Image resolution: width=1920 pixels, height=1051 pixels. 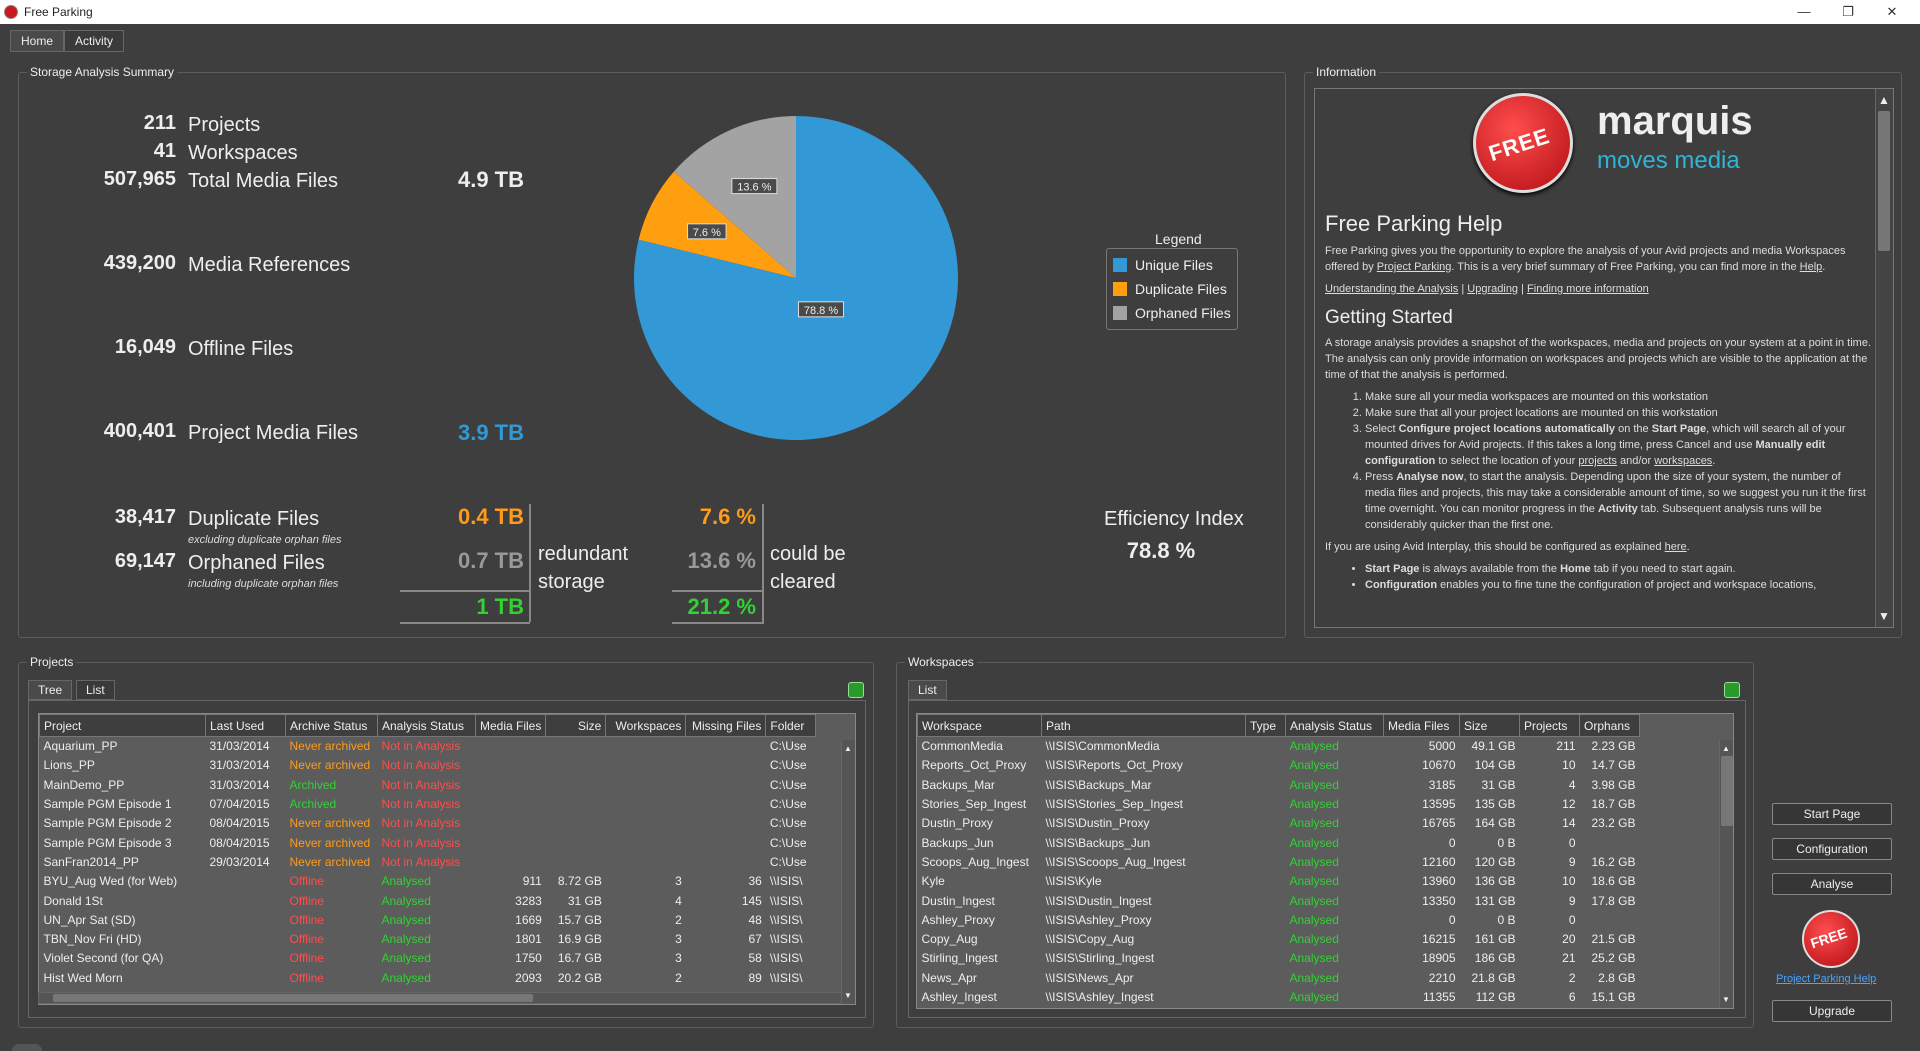 What do you see at coordinates (1572, 784) in the screenshot?
I see `workspace-cell: 4` at bounding box center [1572, 784].